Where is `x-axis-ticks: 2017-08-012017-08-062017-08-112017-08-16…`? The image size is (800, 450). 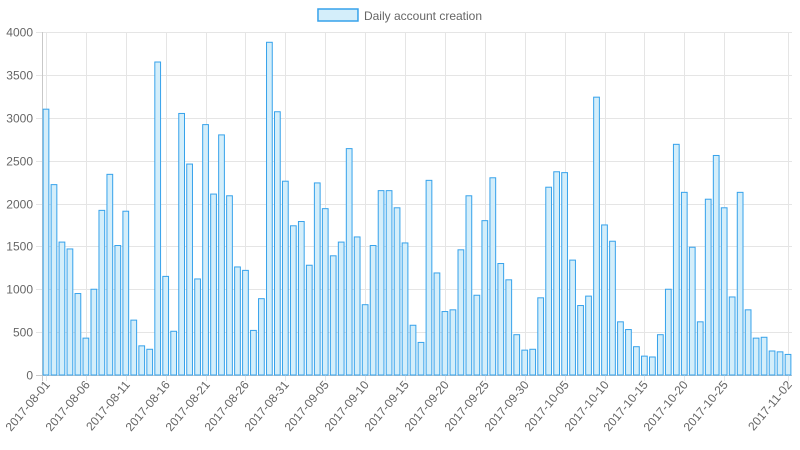
x-axis-ticks: 2017-08-012017-08-062017-08-112017-08-16… is located at coordinates (399, 406).